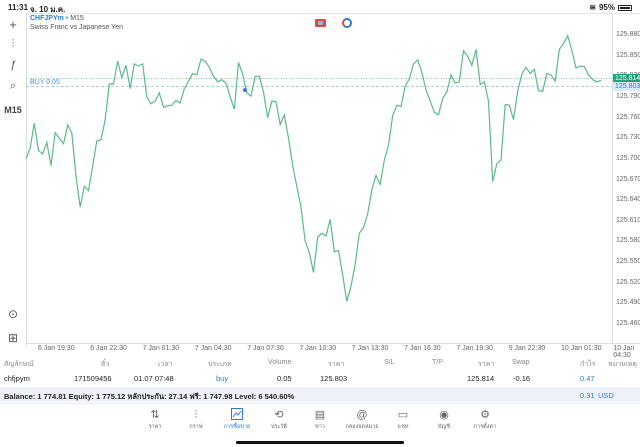  I want to click on x-tick-label: 10 Jan 01:30, so click(581, 348).